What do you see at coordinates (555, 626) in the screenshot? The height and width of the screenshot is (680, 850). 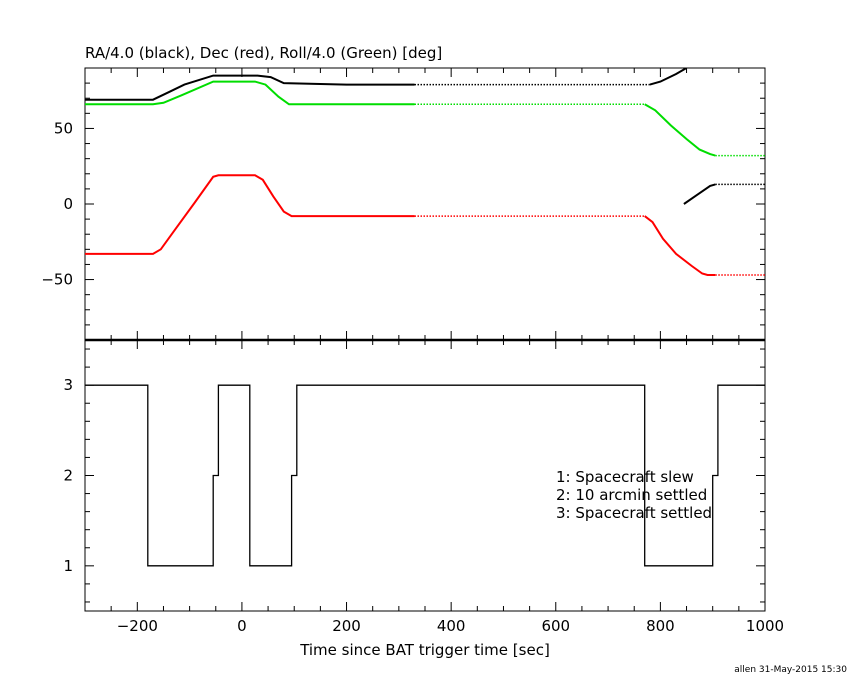 I see `x-tick-label: 600` at bounding box center [555, 626].